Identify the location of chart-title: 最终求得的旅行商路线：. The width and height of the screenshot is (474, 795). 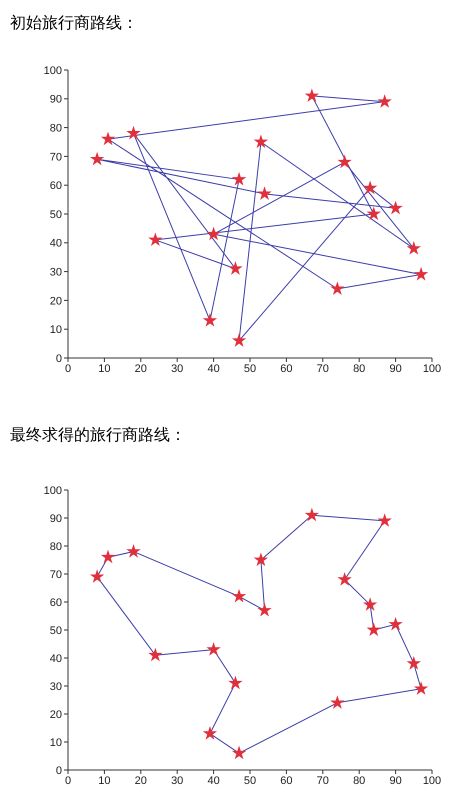
(98, 435).